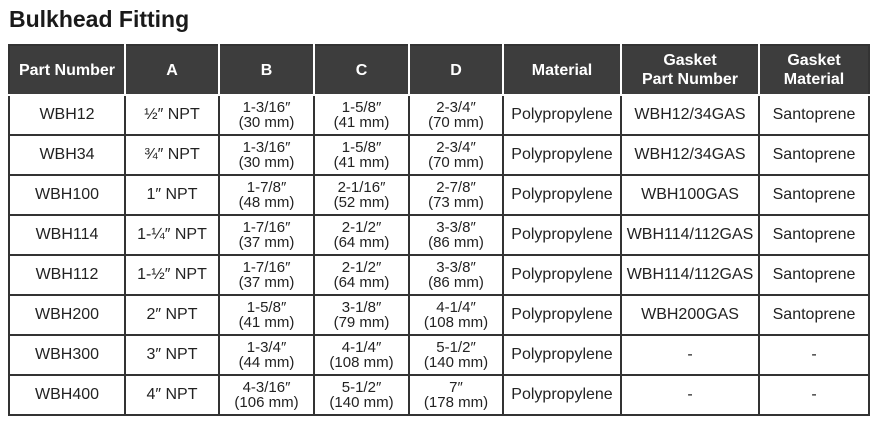 The height and width of the screenshot is (434, 878). I want to click on cell-line: 3-1/8″, so click(361, 307).